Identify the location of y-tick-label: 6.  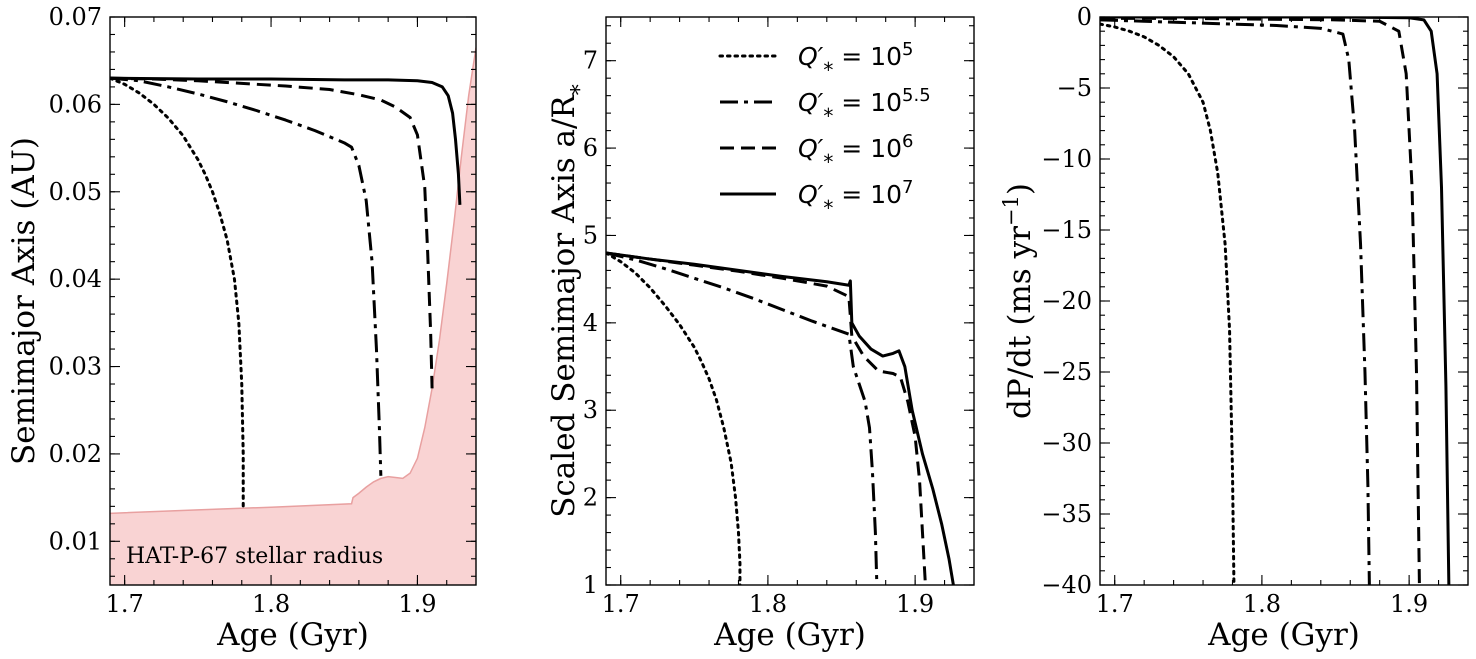
(590, 148).